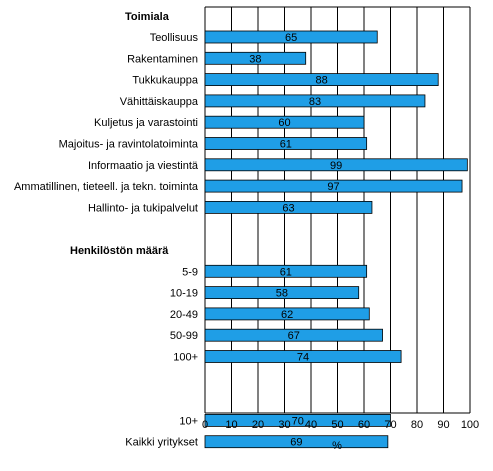  I want to click on category-label: Kaikki yritykset, so click(161, 443).